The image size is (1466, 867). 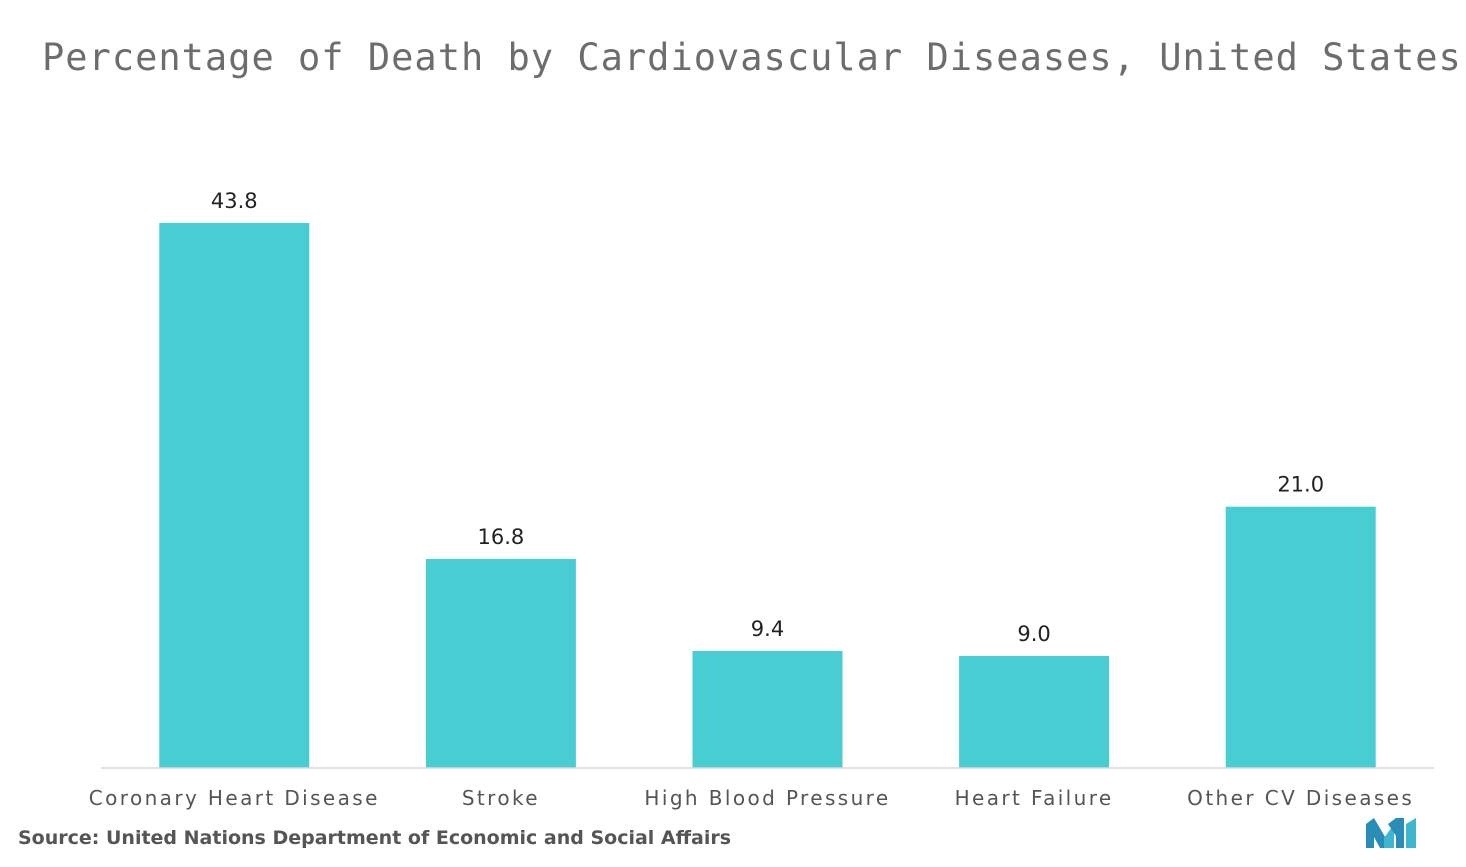 I want to click on logo-mid-shape, so click(x=1389, y=836).